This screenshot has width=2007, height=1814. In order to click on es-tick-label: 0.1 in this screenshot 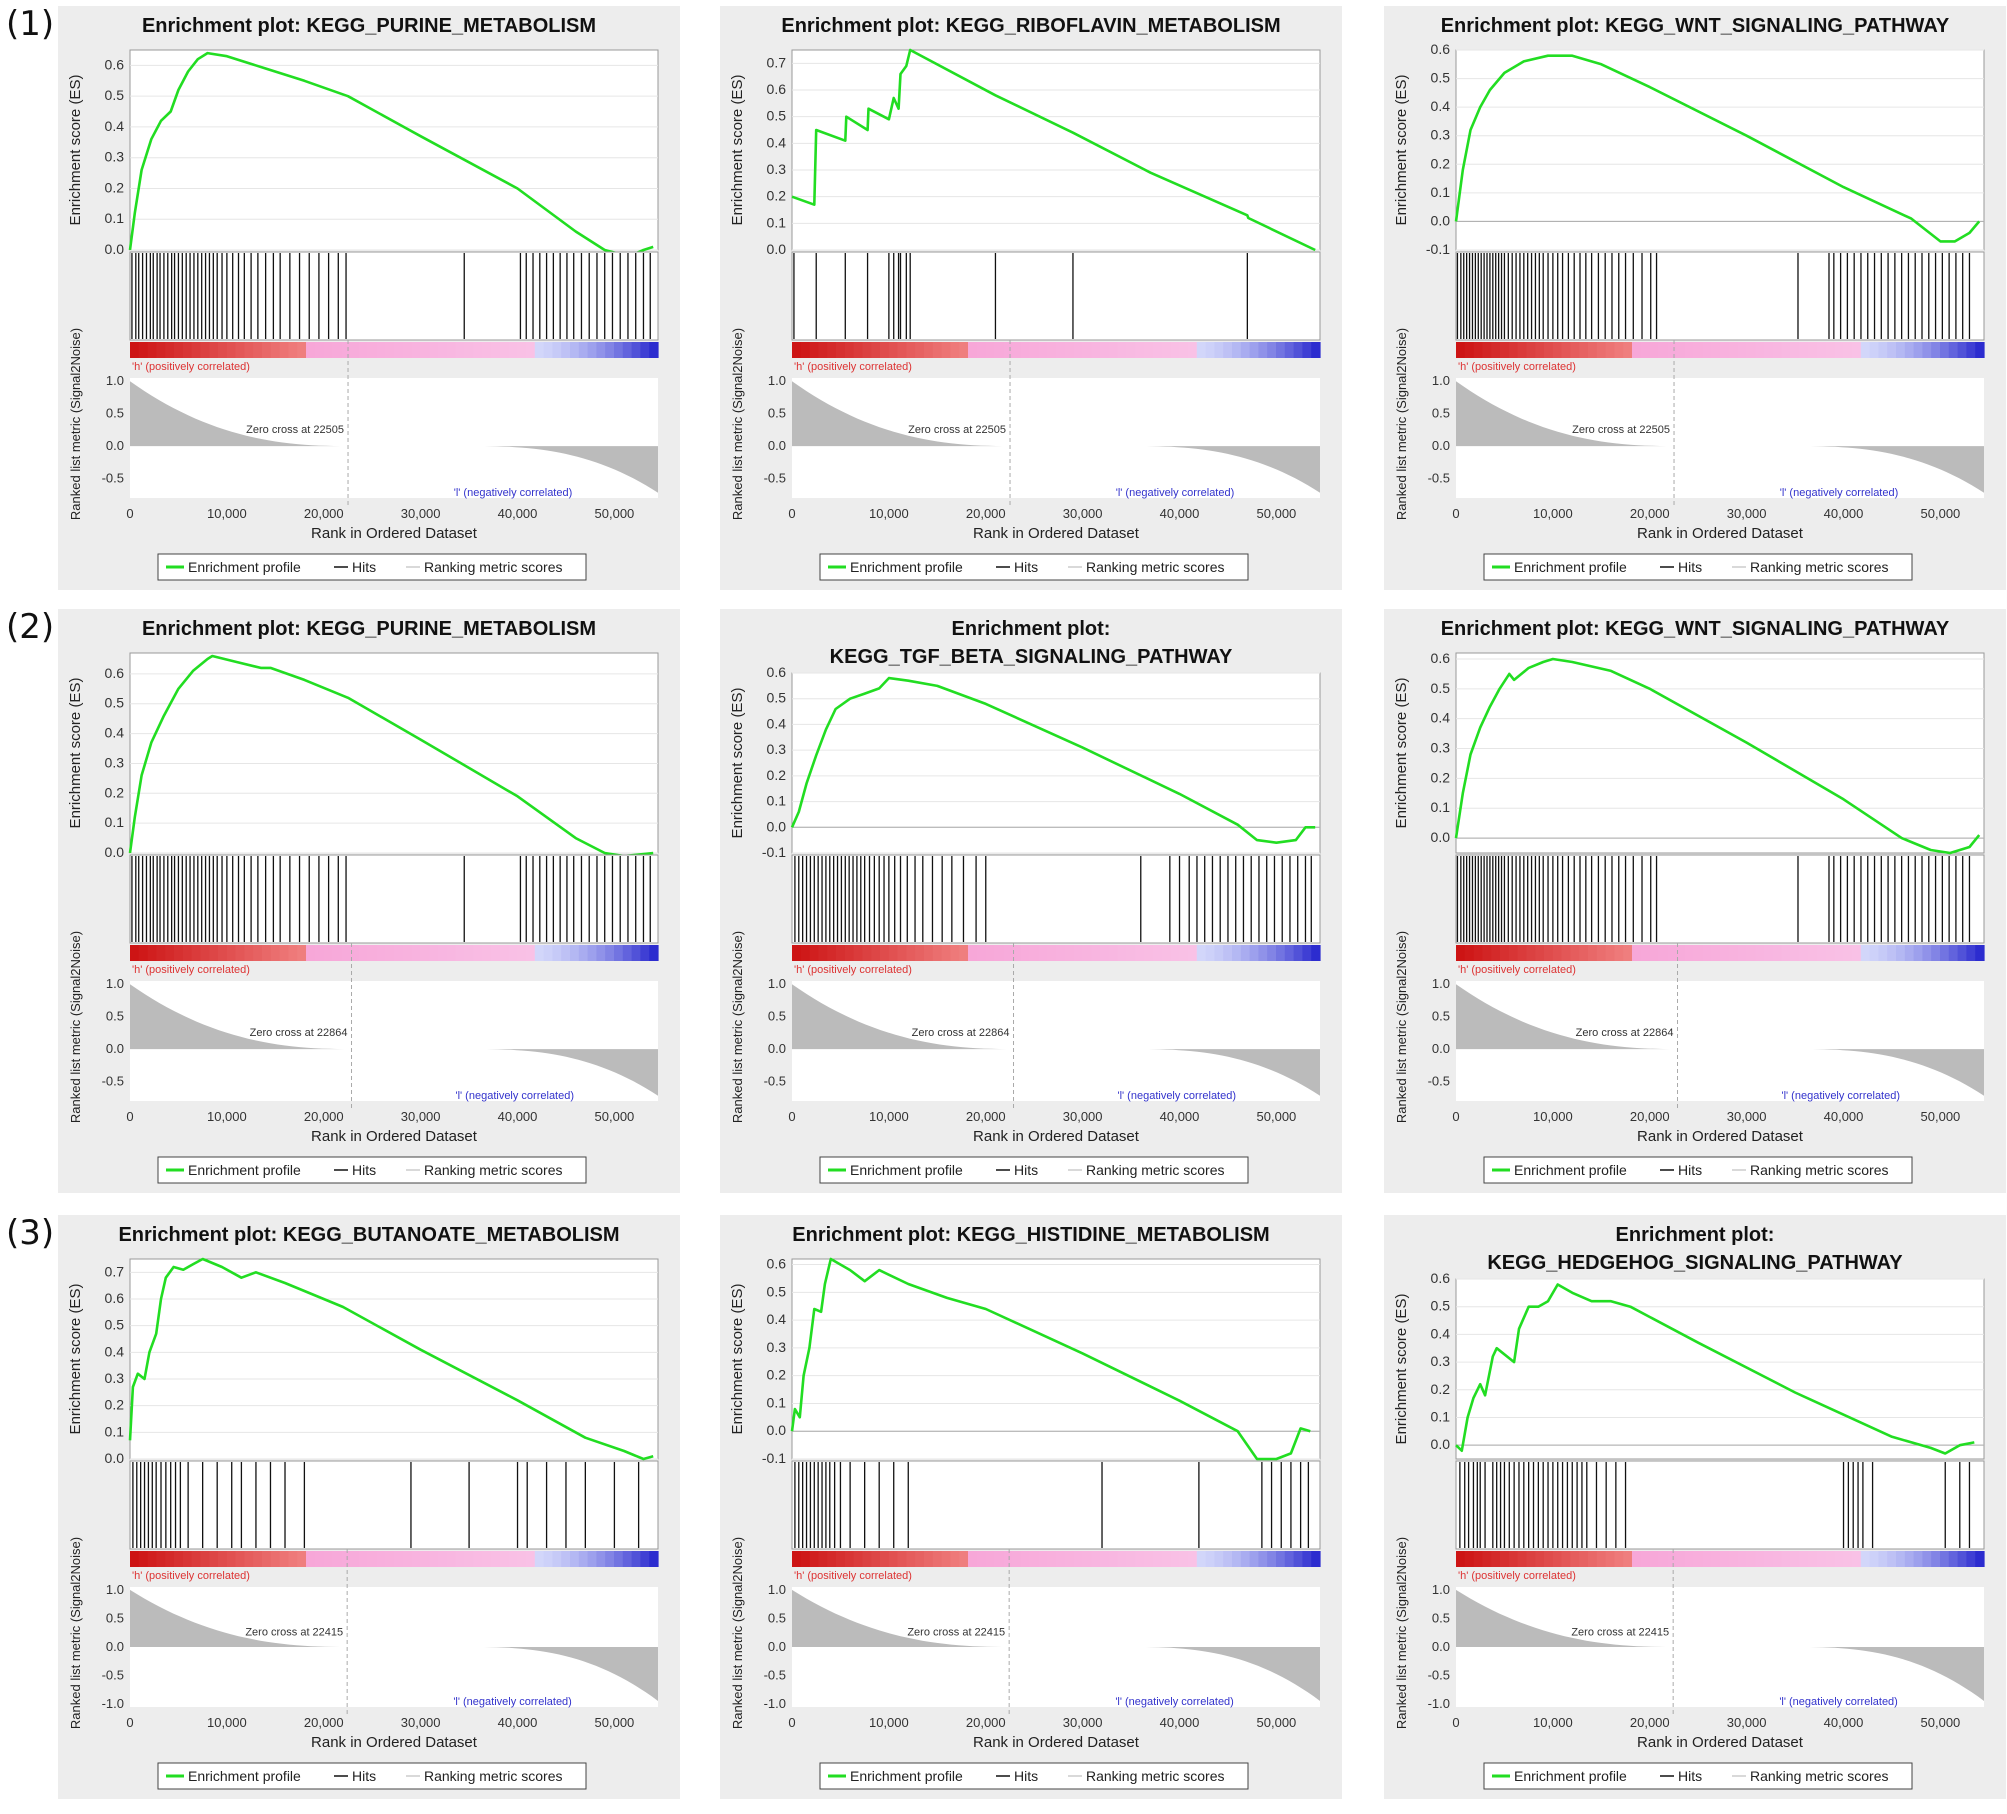, I will do `click(115, 1431)`.